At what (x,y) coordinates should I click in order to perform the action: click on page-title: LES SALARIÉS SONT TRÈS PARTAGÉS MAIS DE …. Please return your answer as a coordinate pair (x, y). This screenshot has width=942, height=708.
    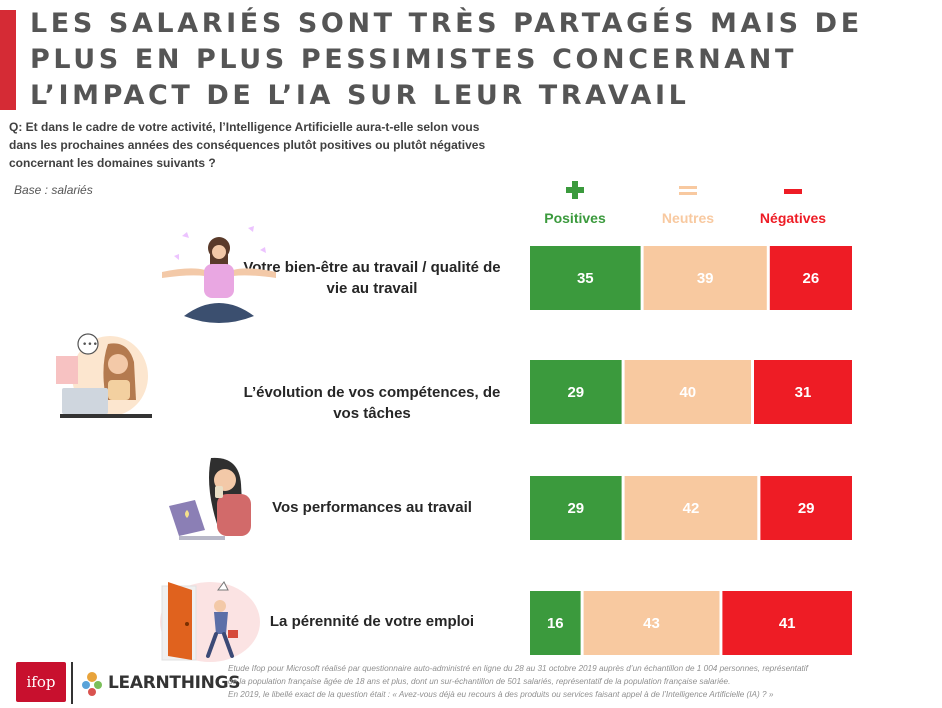
    Looking at the image, I should click on (446, 59).